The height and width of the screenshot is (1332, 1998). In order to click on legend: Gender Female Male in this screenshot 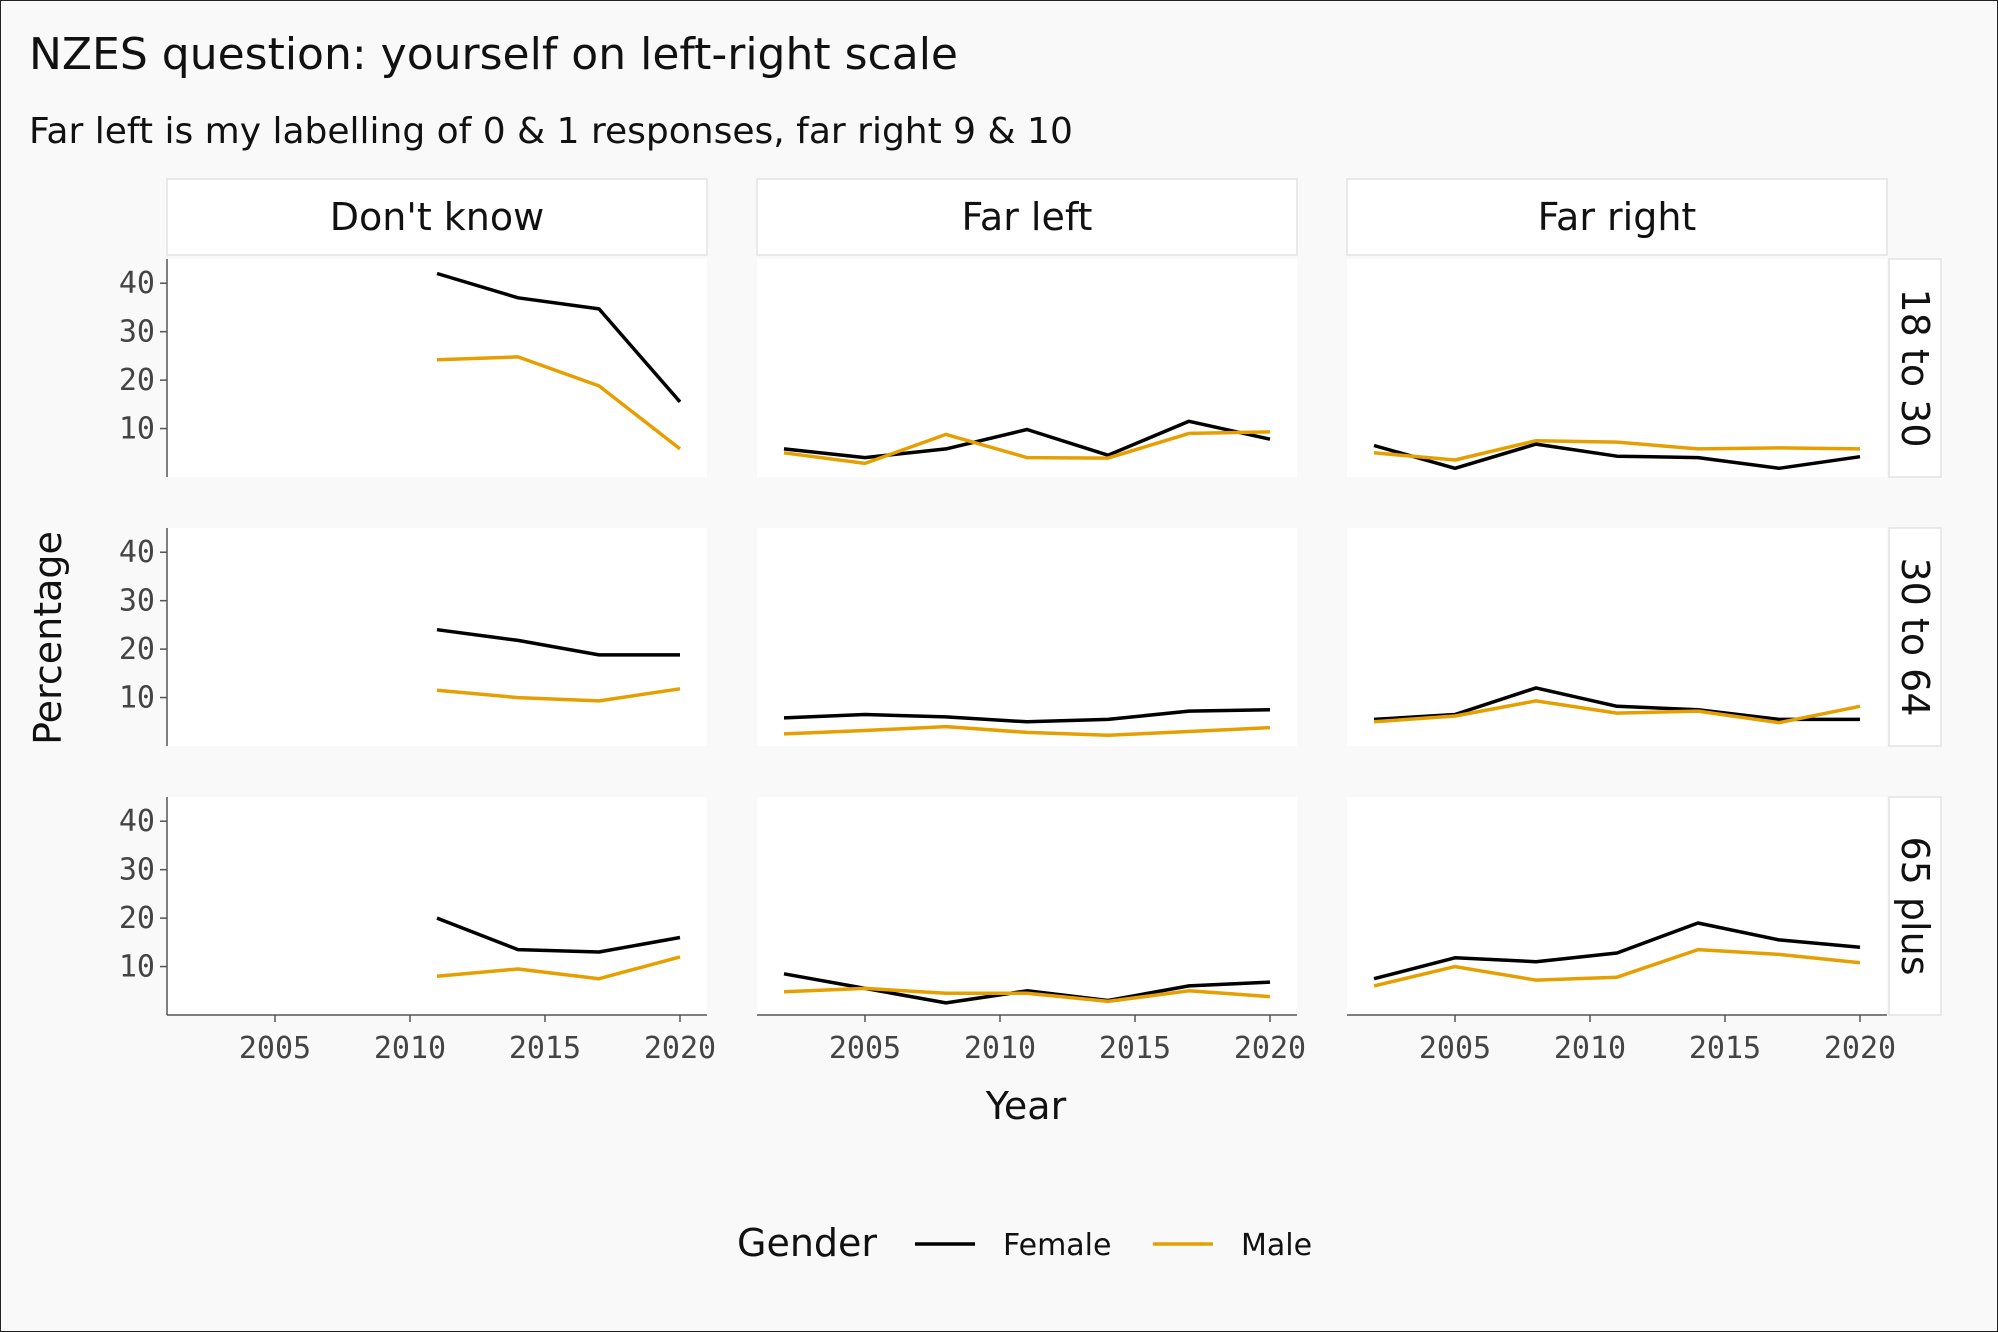, I will do `click(1024, 1243)`.